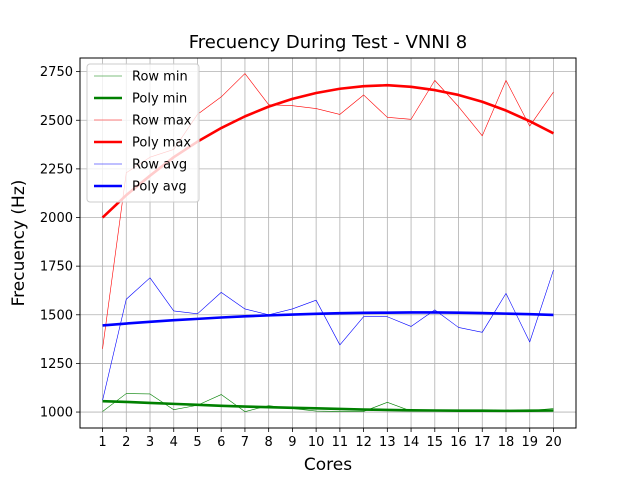 The image size is (640, 480). What do you see at coordinates (482, 442) in the screenshot?
I see `x-tick-label: 17` at bounding box center [482, 442].